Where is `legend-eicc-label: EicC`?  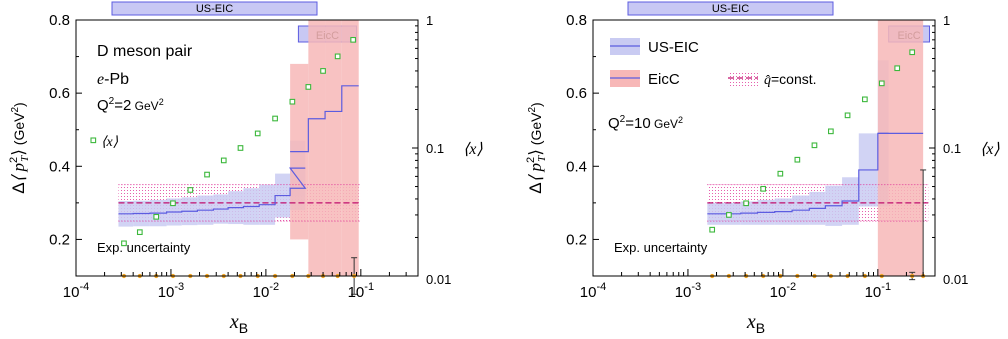 legend-eicc-label: EicC is located at coordinates (664, 79).